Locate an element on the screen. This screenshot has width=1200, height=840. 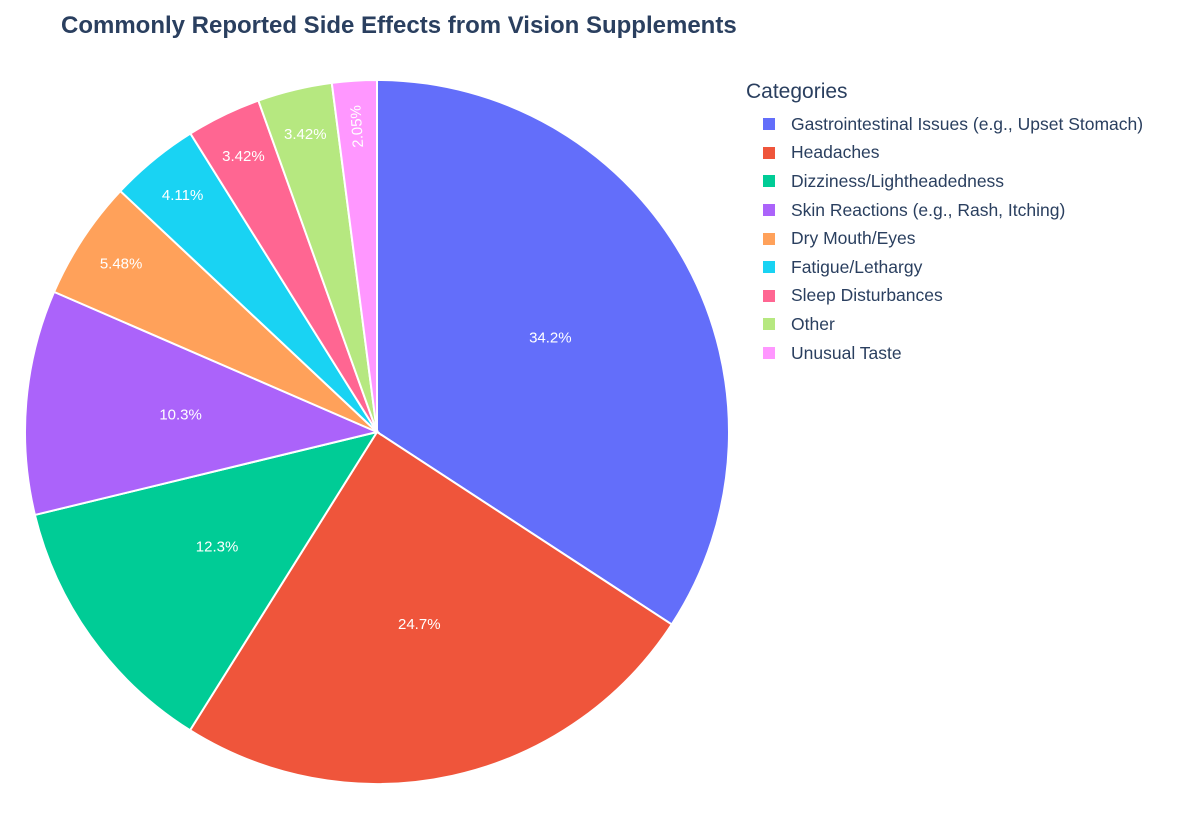
legend-item-headaches: Headaches is located at coordinates (944, 153).